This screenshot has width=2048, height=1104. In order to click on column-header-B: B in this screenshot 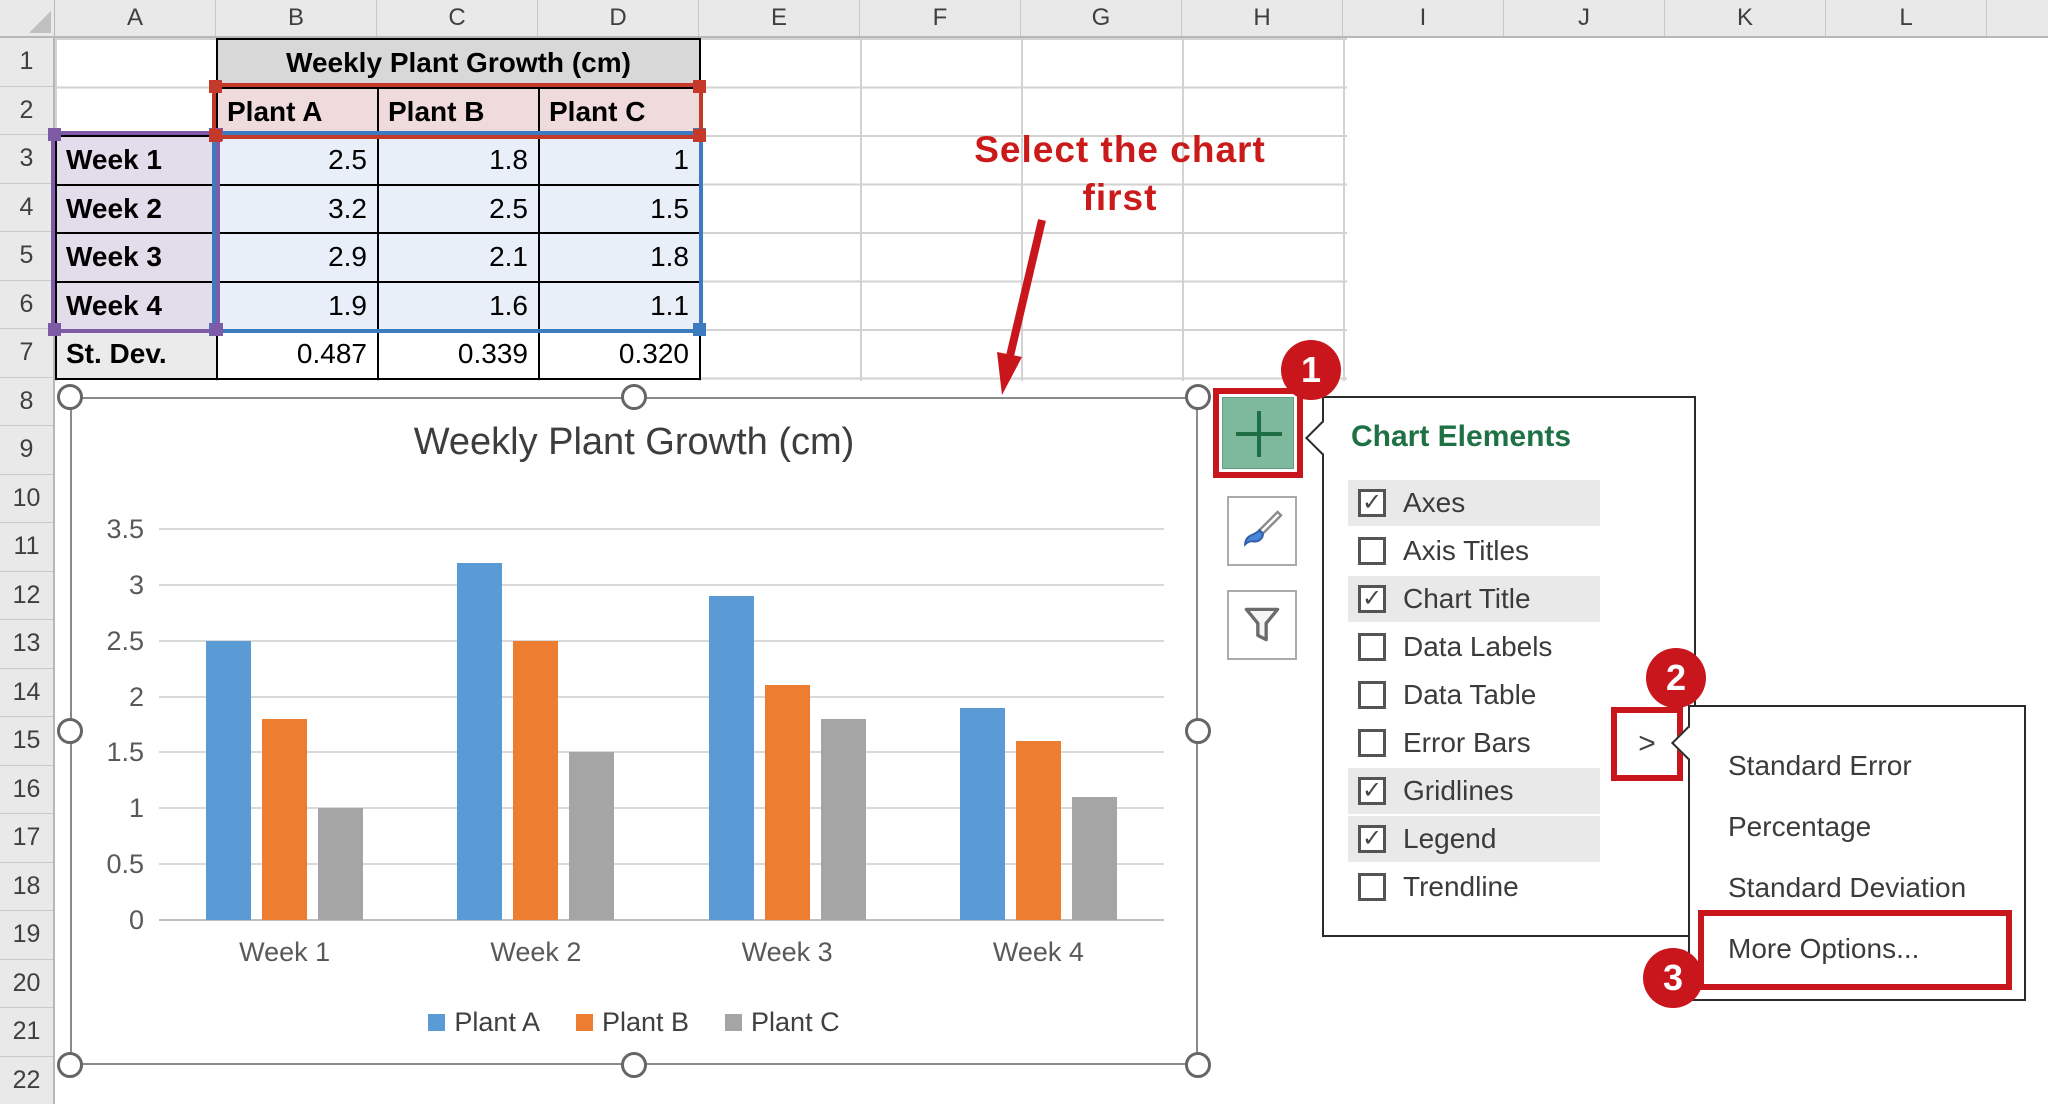, I will do `click(296, 18)`.